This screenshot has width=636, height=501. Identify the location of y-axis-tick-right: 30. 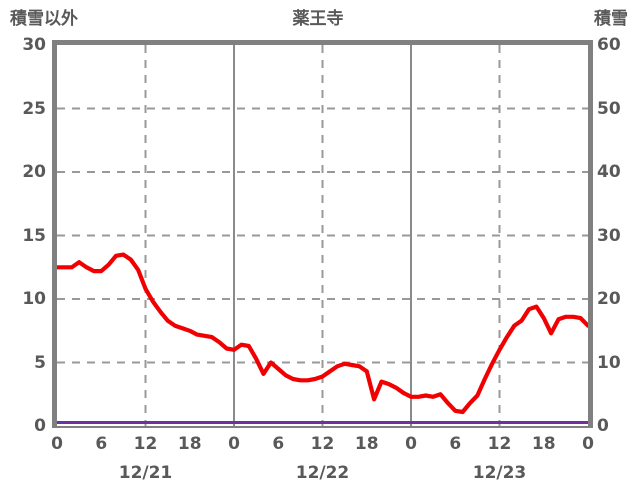
(609, 235).